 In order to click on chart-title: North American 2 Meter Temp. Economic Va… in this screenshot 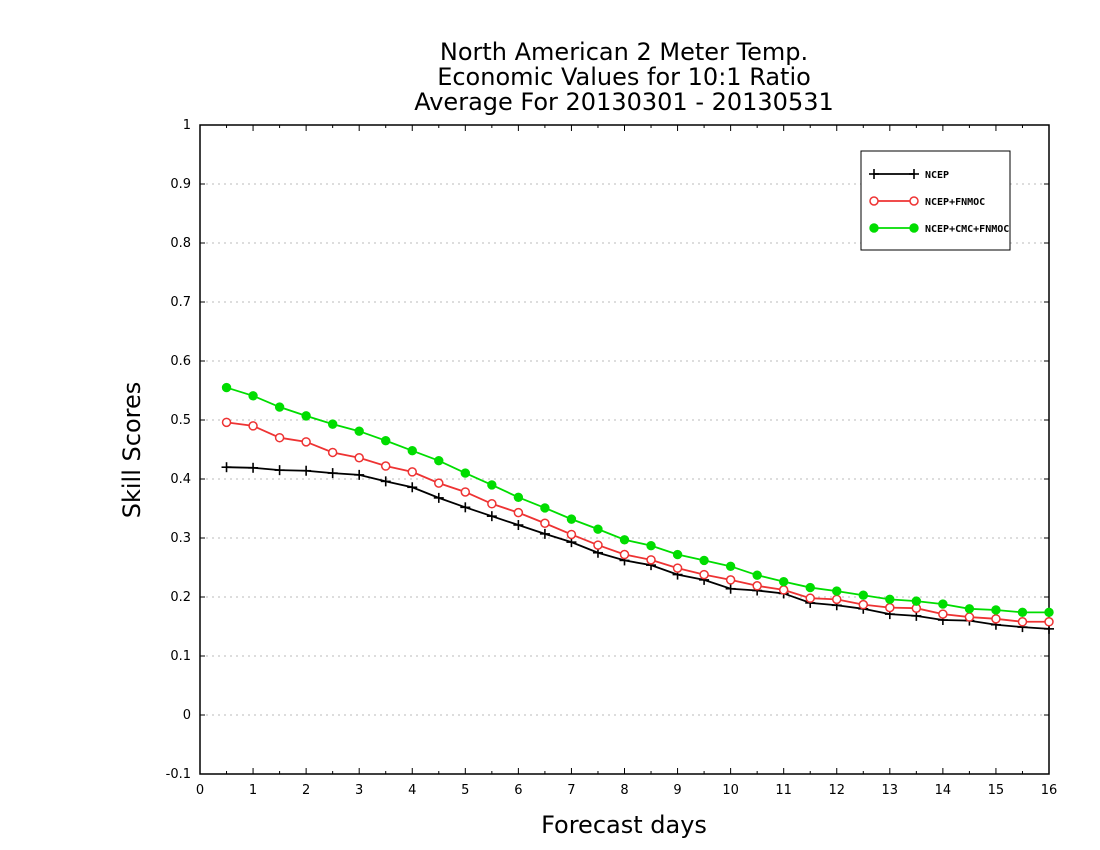, I will do `click(624, 77)`.